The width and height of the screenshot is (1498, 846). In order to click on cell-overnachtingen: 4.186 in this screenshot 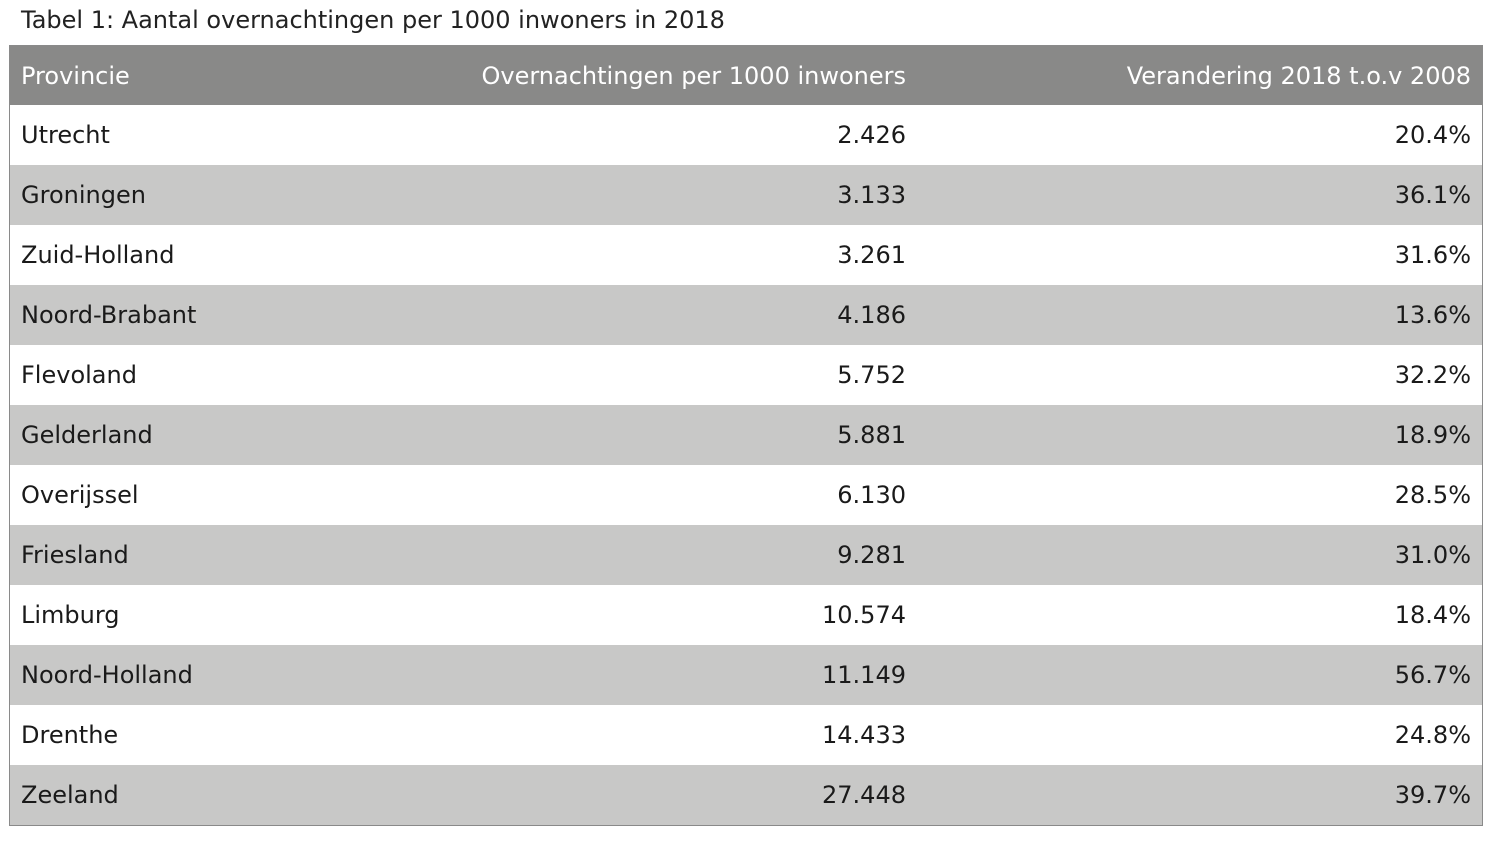, I will do `click(871, 315)`.